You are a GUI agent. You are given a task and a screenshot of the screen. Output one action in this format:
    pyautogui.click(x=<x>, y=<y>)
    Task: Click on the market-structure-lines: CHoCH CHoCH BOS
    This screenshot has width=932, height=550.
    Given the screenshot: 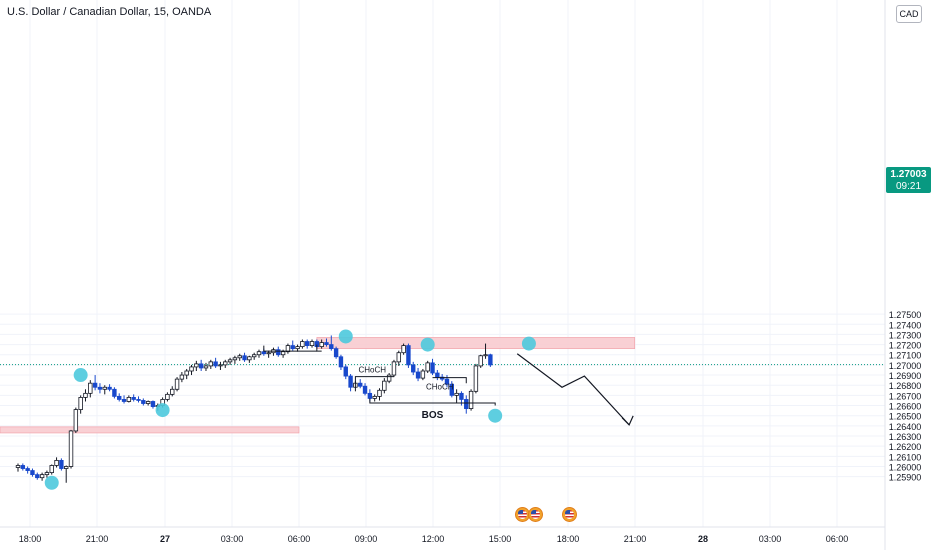 What is the action you would take?
    pyautogui.click(x=379, y=382)
    